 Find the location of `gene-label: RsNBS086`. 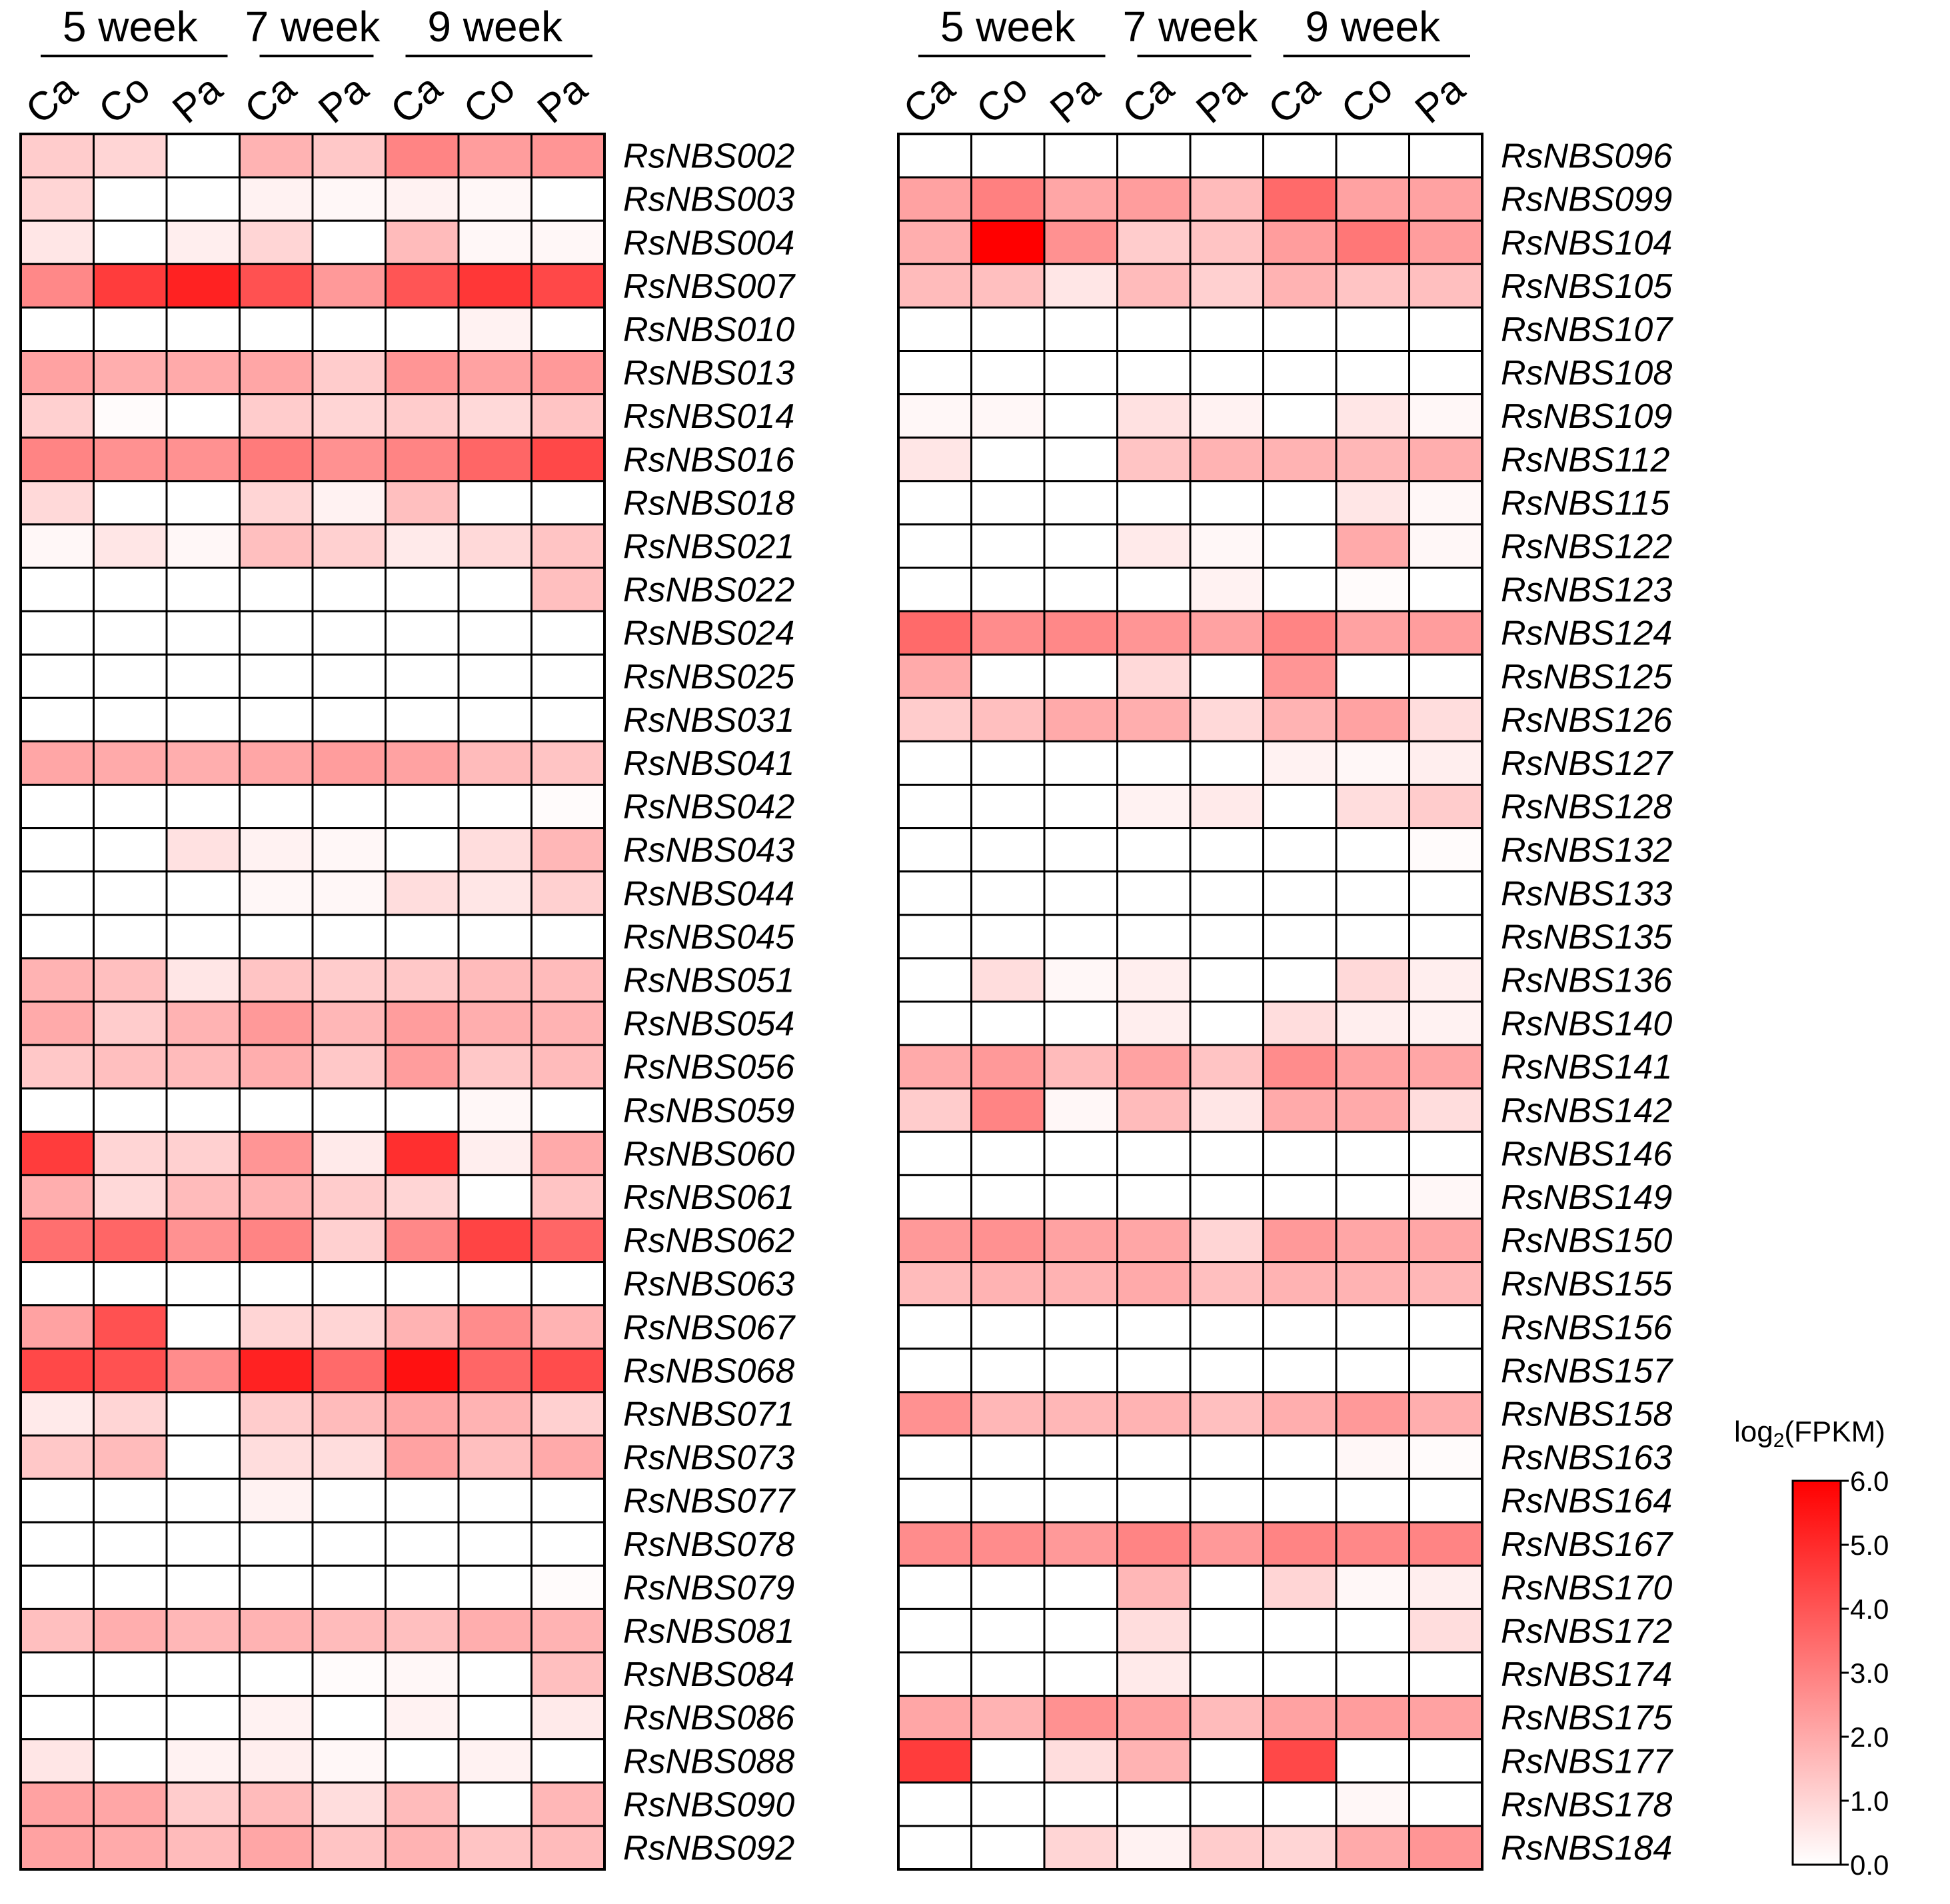

gene-label: RsNBS086 is located at coordinates (708, 1718).